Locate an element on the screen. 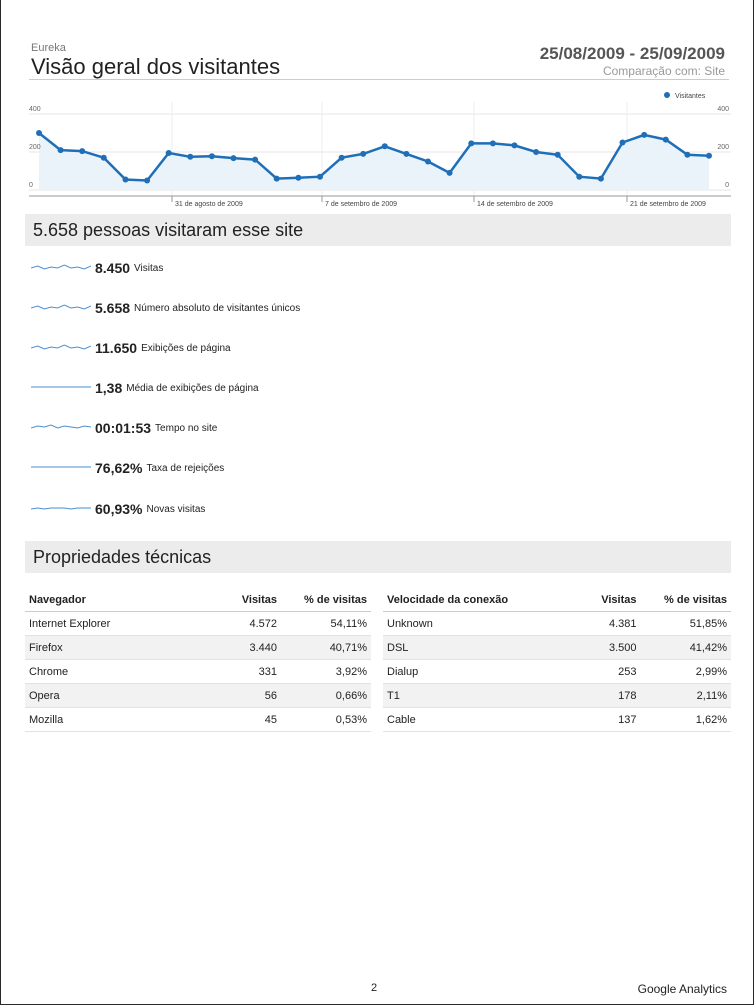 Image resolution: width=754 pixels, height=1006 pixels. y-tick-label-right: 200 is located at coordinates (723, 147).